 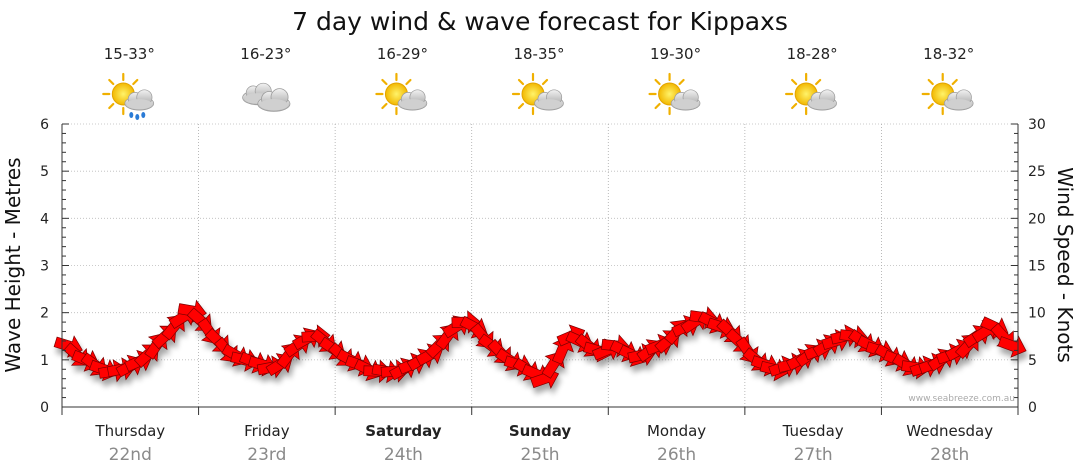 I want to click on y-tick-label-left: 3, so click(x=44, y=267).